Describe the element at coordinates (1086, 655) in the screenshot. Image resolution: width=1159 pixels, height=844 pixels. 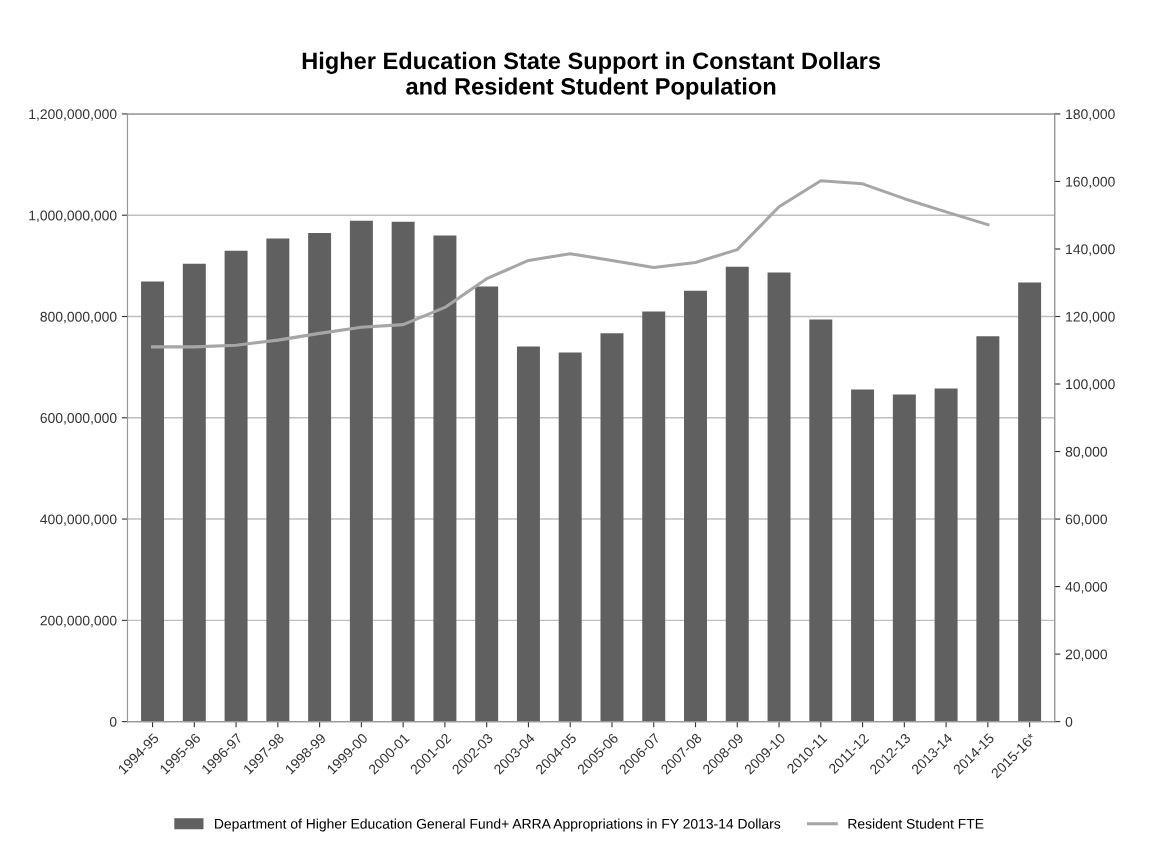
I see `y2-tick-label: 20,000` at that location.